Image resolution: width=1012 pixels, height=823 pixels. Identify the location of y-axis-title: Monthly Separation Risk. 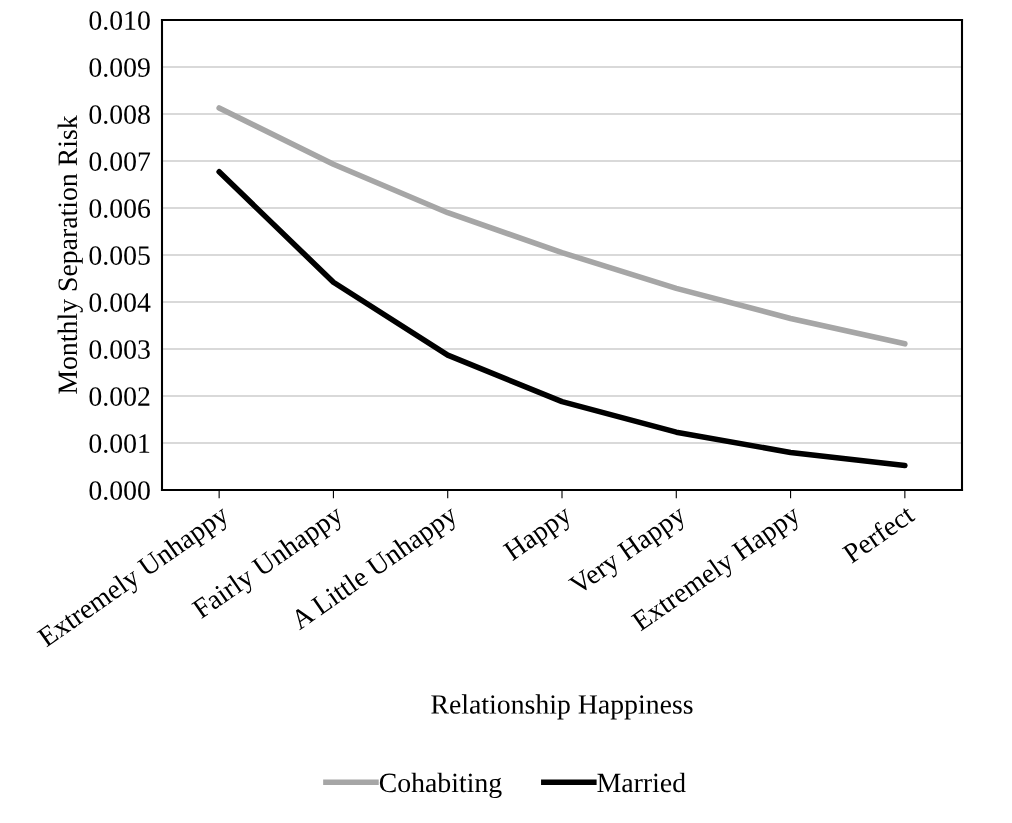
(70, 254).